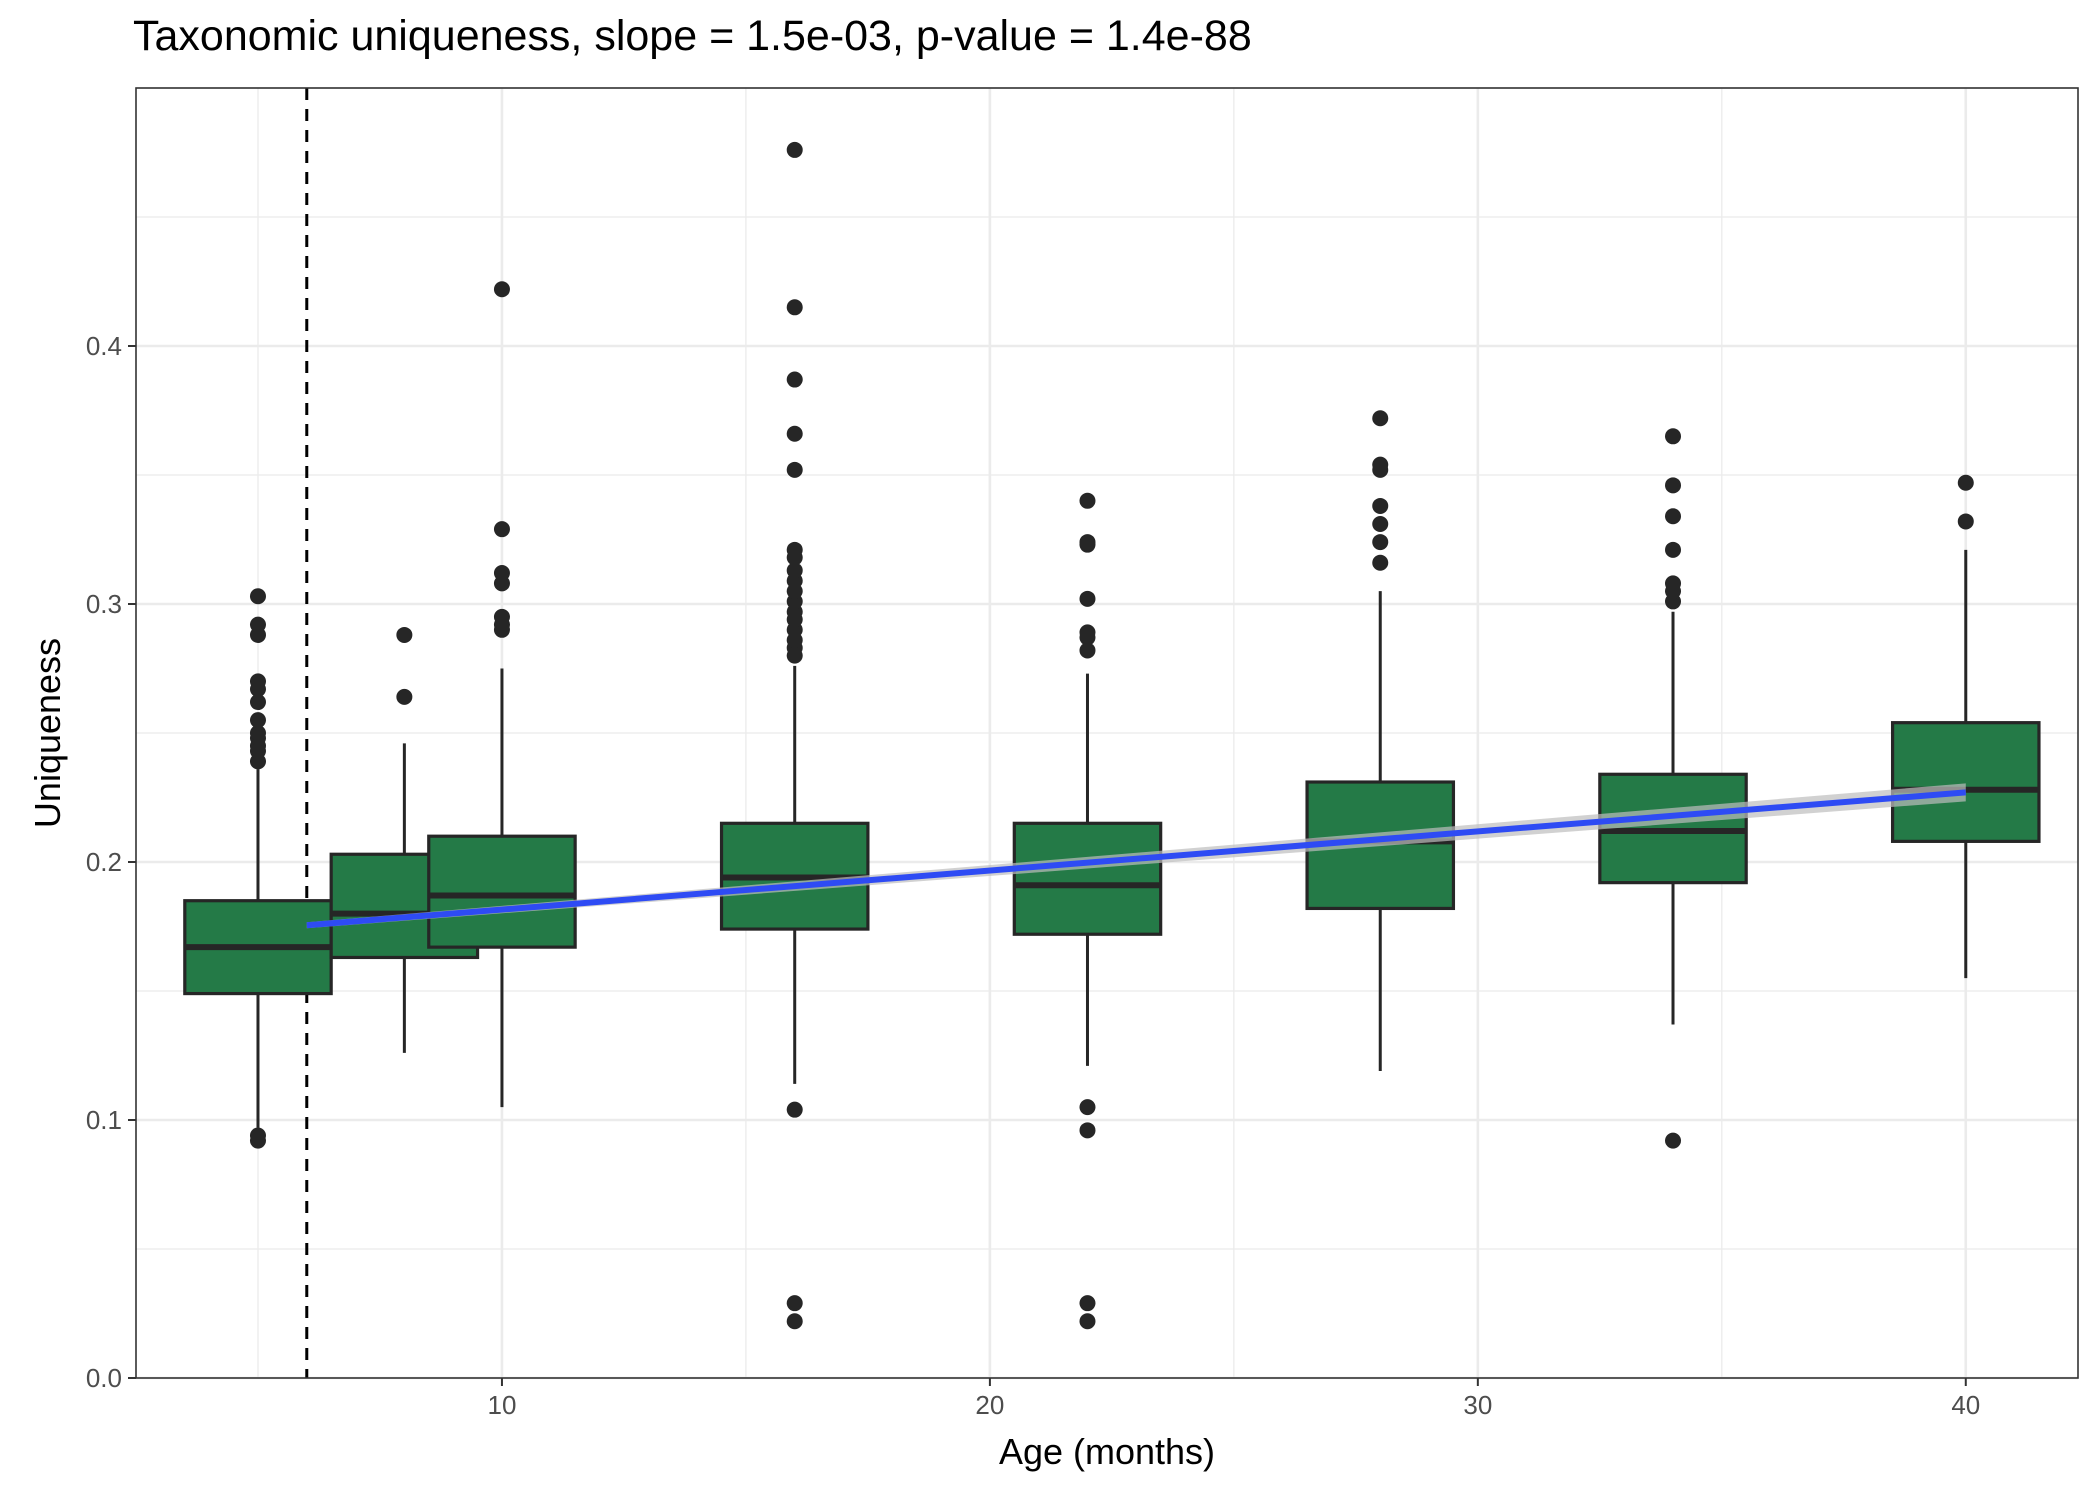 Image resolution: width=2100 pixels, height=1500 pixels. I want to click on x-tick-label: 40, so click(1965, 1405).